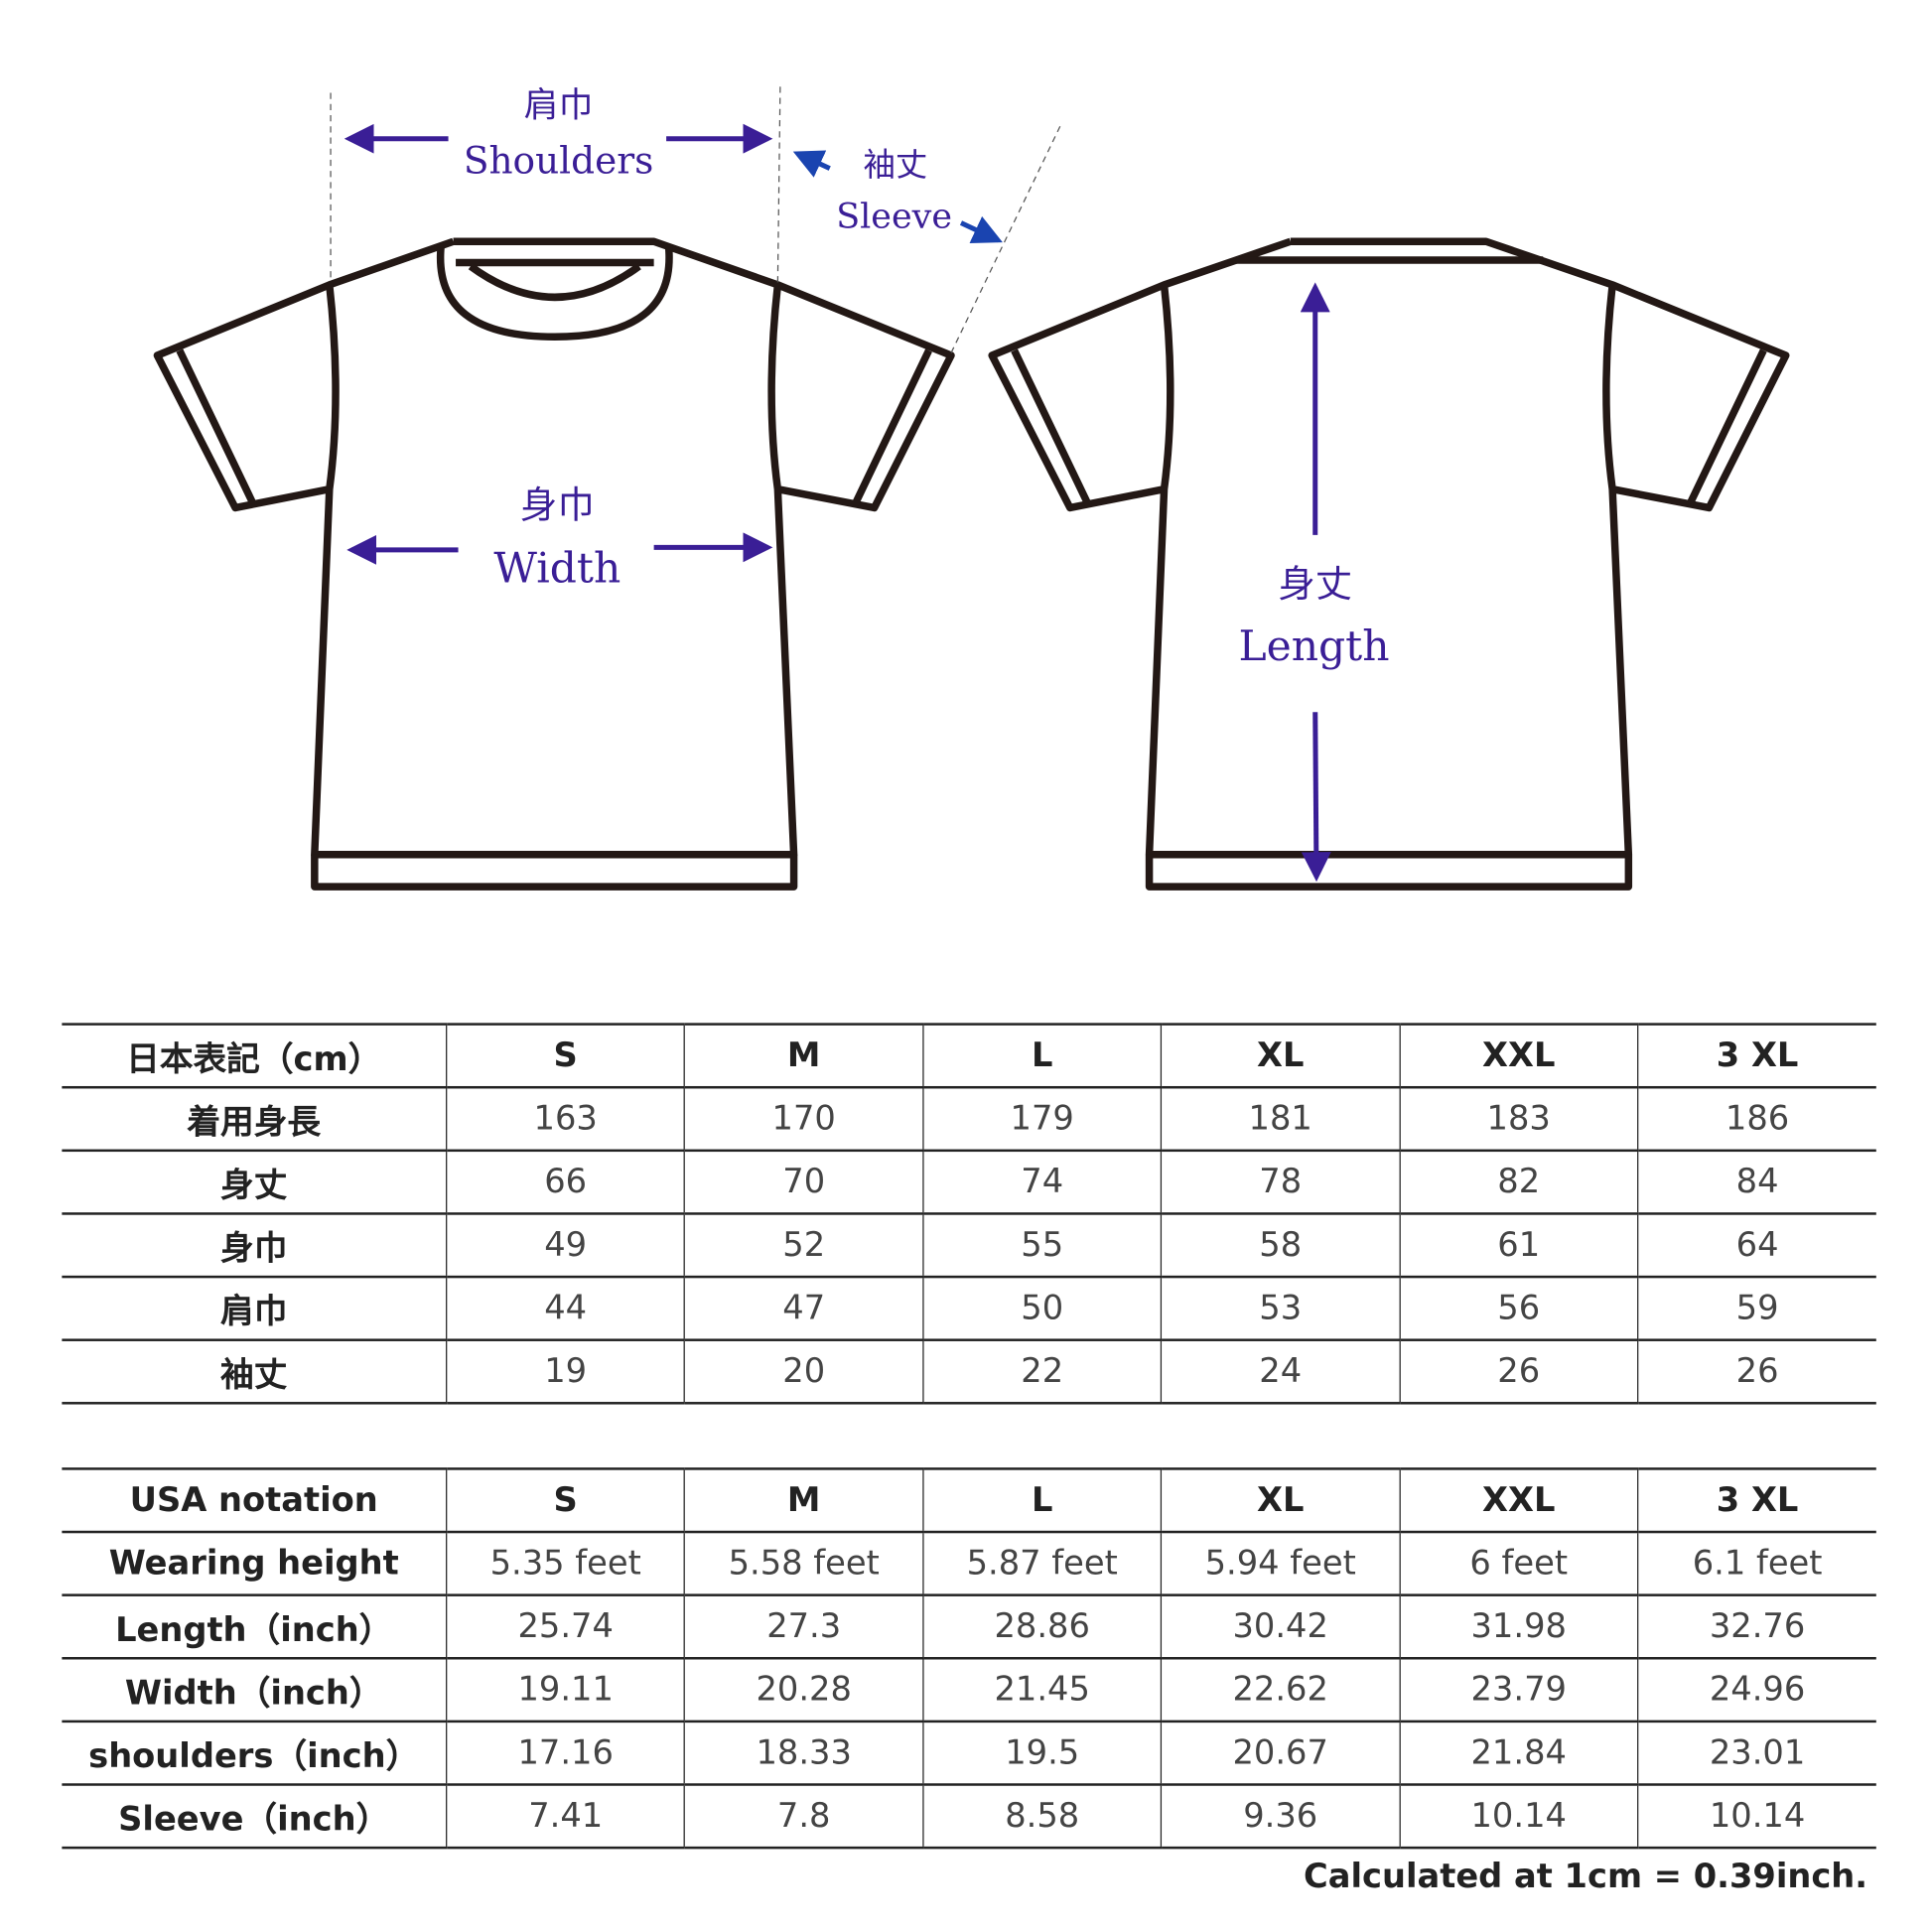 Image resolution: width=1932 pixels, height=1932 pixels. What do you see at coordinates (1042, 1563) in the screenshot?
I see `table-cell: 5.87 feet` at bounding box center [1042, 1563].